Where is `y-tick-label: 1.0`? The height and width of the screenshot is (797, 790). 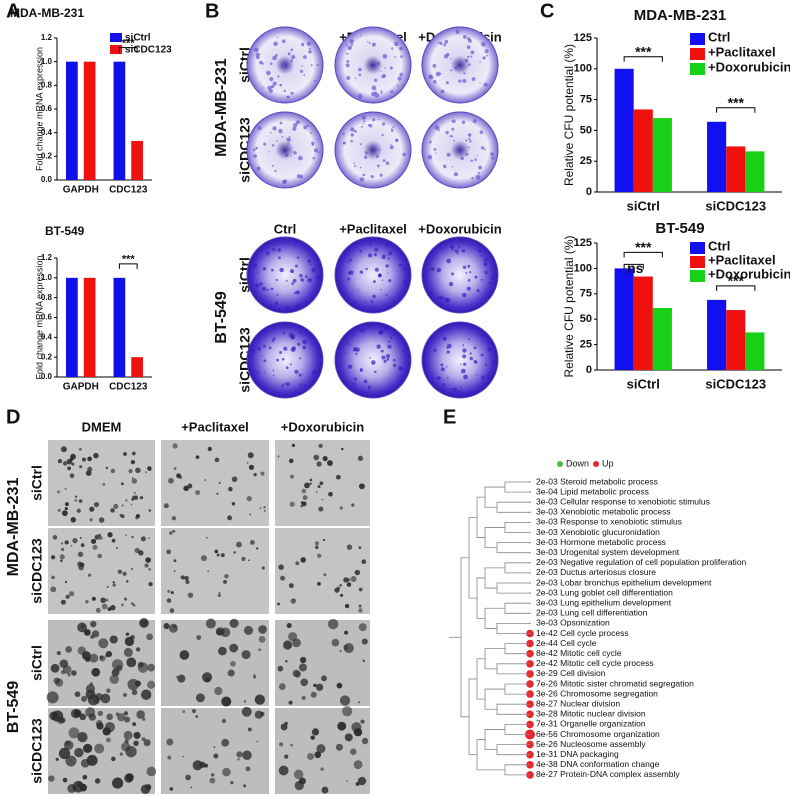 y-tick-label: 1.0 is located at coordinates (47, 61).